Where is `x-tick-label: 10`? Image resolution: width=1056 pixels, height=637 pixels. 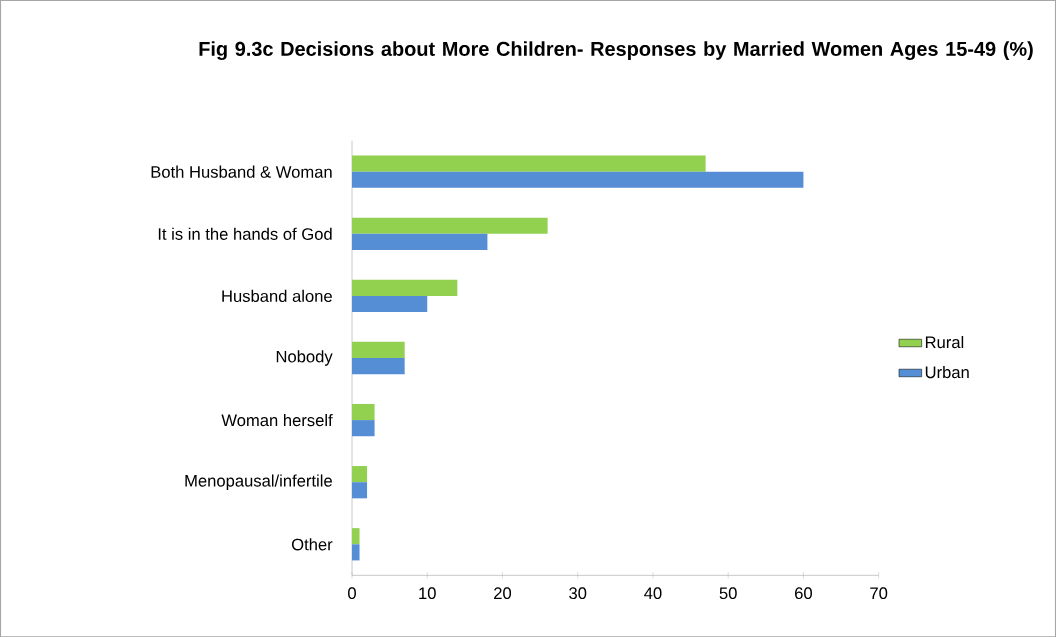 x-tick-label: 10 is located at coordinates (427, 593).